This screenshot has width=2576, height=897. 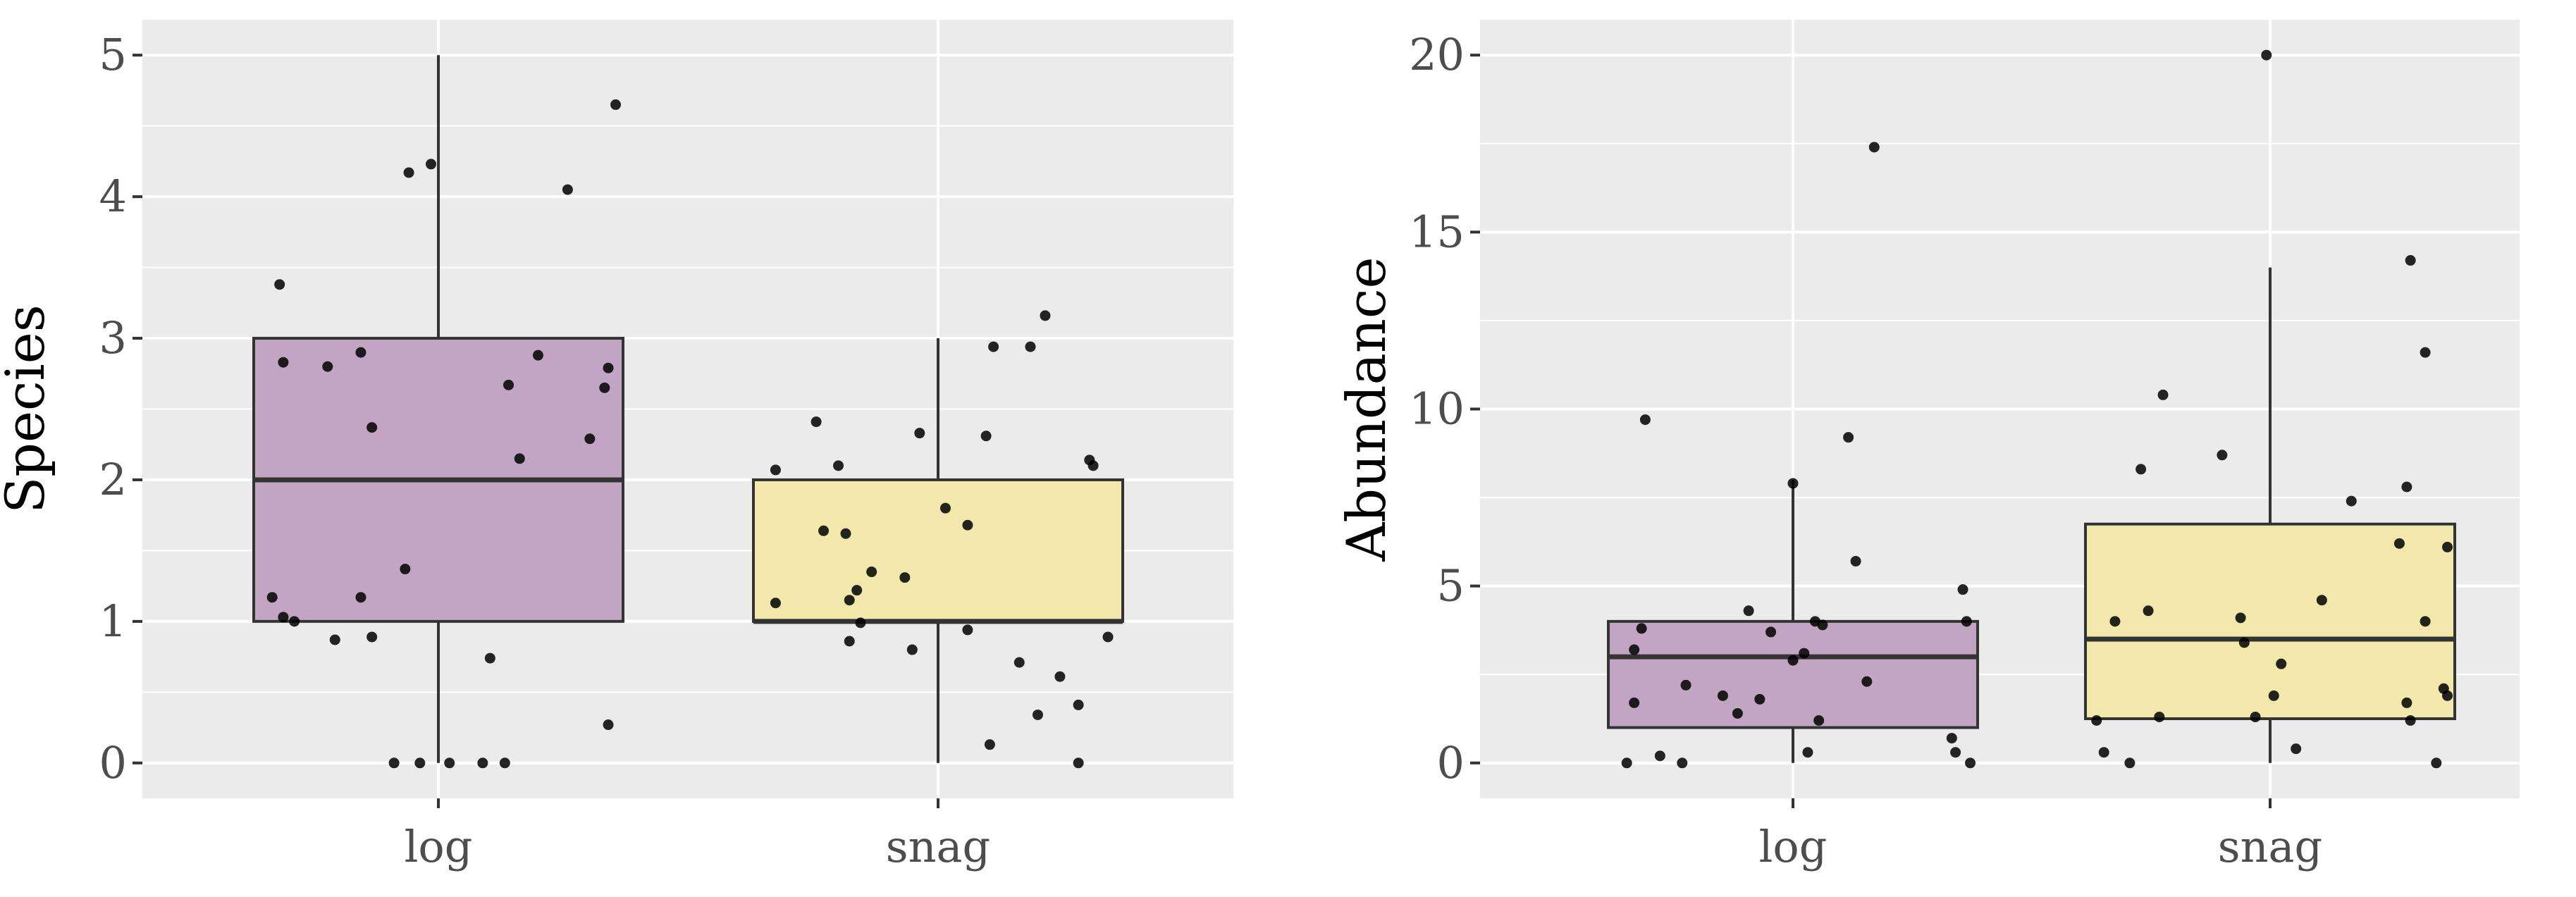 What do you see at coordinates (1437, 409) in the screenshot?
I see `abundance-y-tick-label: 10` at bounding box center [1437, 409].